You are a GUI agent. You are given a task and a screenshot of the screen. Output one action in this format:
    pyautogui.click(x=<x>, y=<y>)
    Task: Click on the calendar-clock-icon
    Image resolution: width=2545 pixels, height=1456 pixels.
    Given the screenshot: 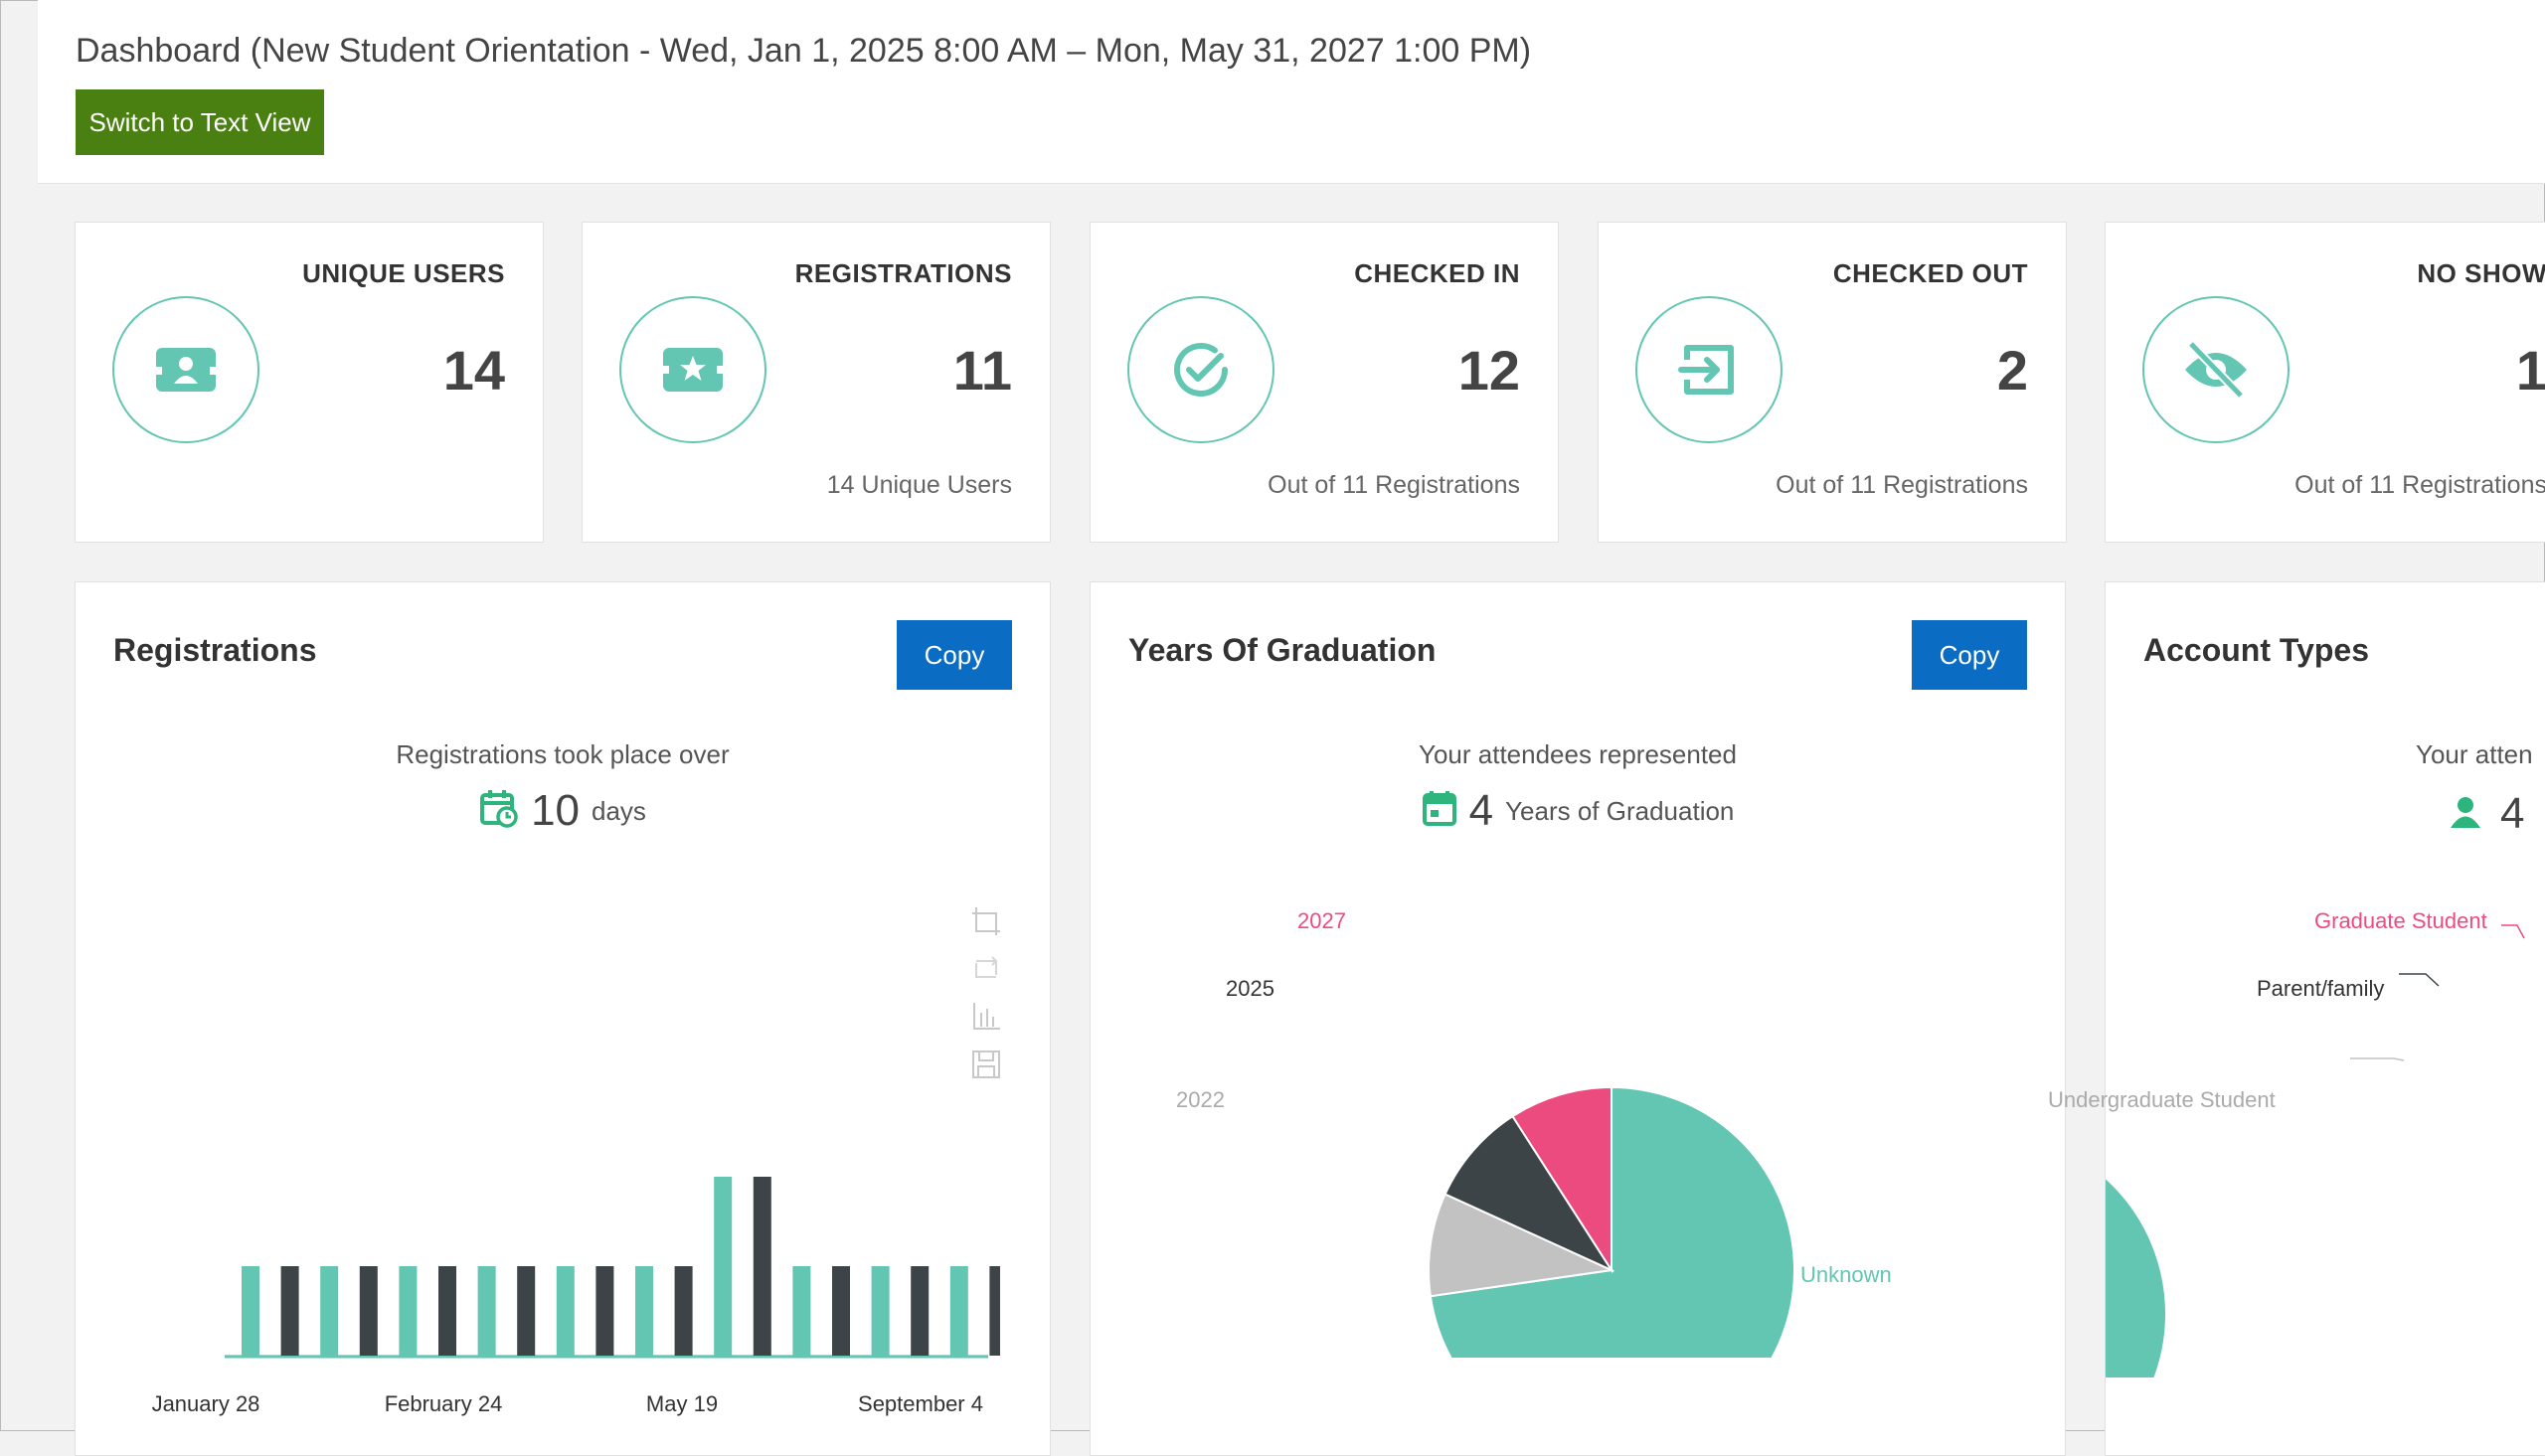 What is the action you would take?
    pyautogui.click(x=499, y=811)
    